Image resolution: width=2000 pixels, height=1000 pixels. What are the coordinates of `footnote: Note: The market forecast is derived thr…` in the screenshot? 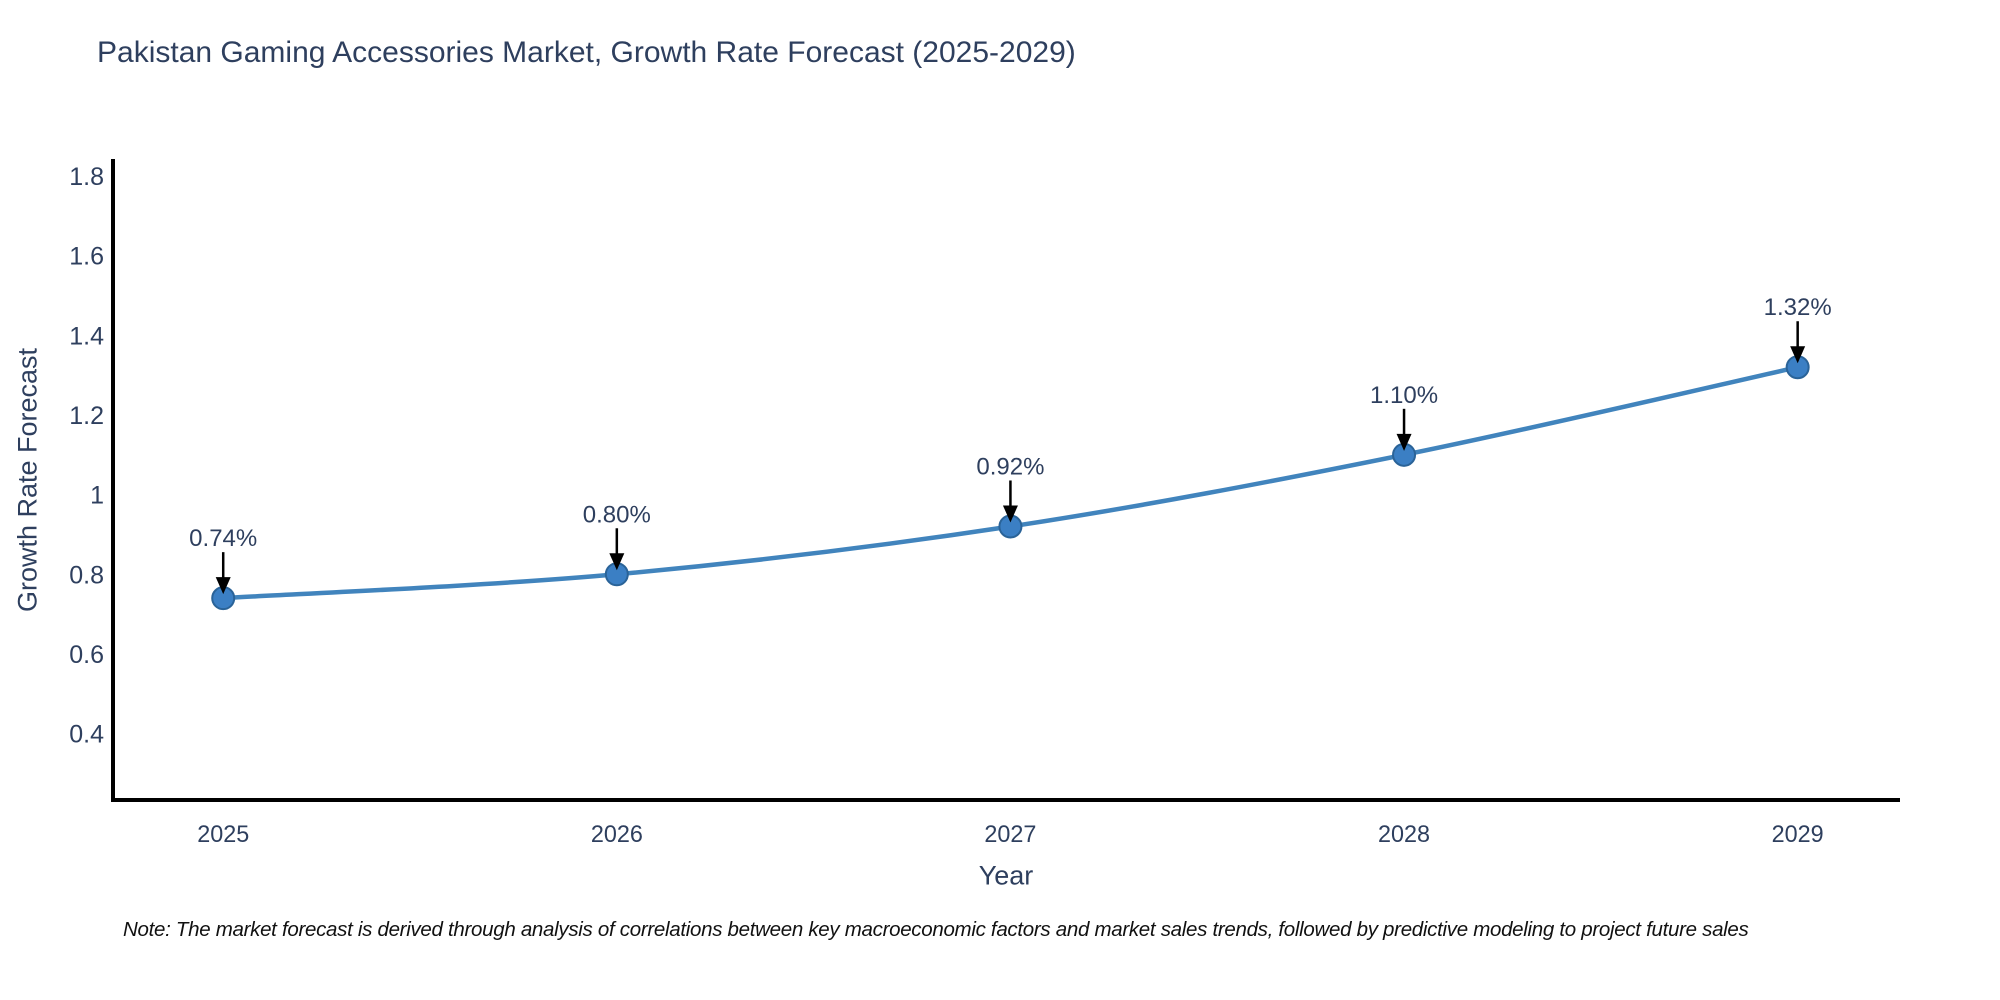 It's located at (936, 929).